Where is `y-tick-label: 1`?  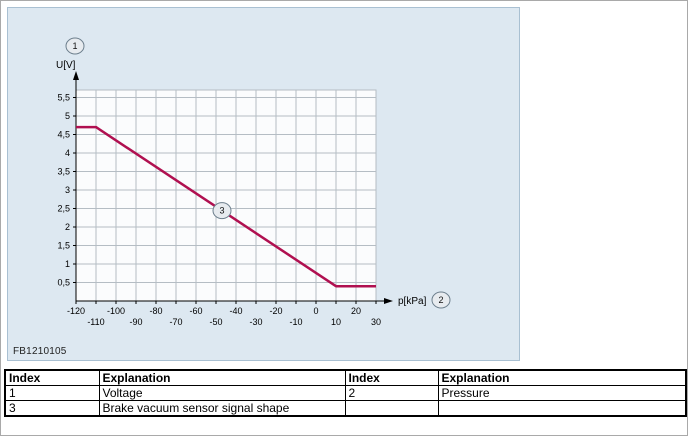 y-tick-label: 1 is located at coordinates (67, 264).